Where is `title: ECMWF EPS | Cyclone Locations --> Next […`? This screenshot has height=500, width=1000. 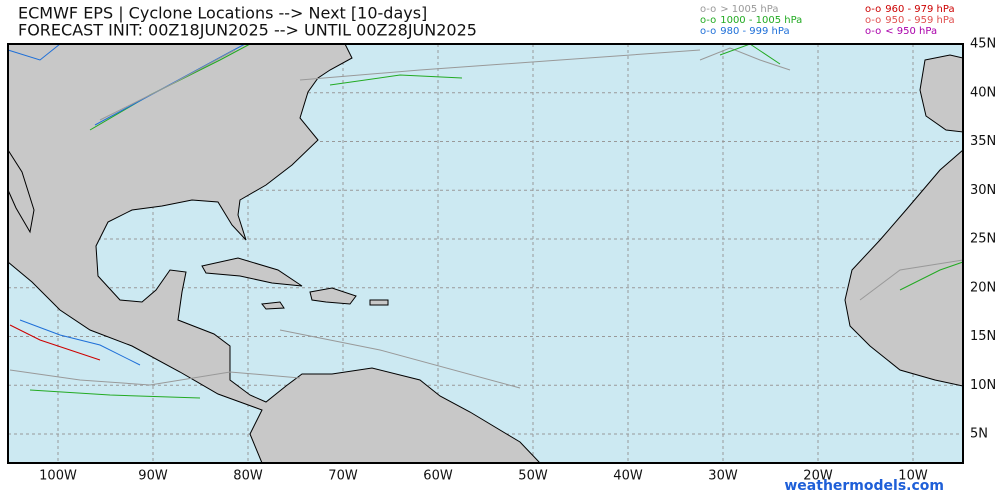
title: ECMWF EPS | Cyclone Locations --> Next [… is located at coordinates (222, 13).